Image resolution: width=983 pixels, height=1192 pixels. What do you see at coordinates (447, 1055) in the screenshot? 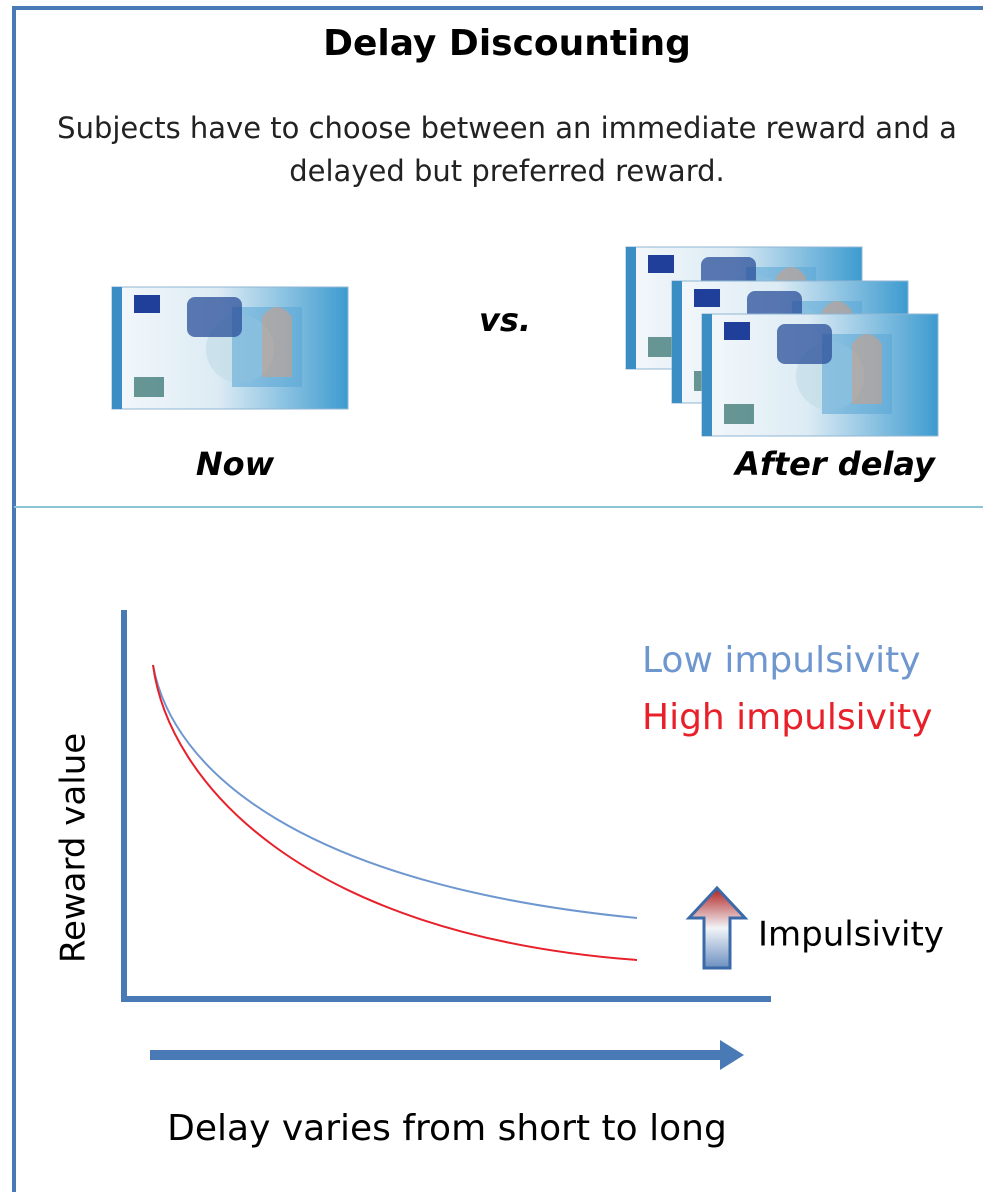
I see `delay-arrow` at bounding box center [447, 1055].